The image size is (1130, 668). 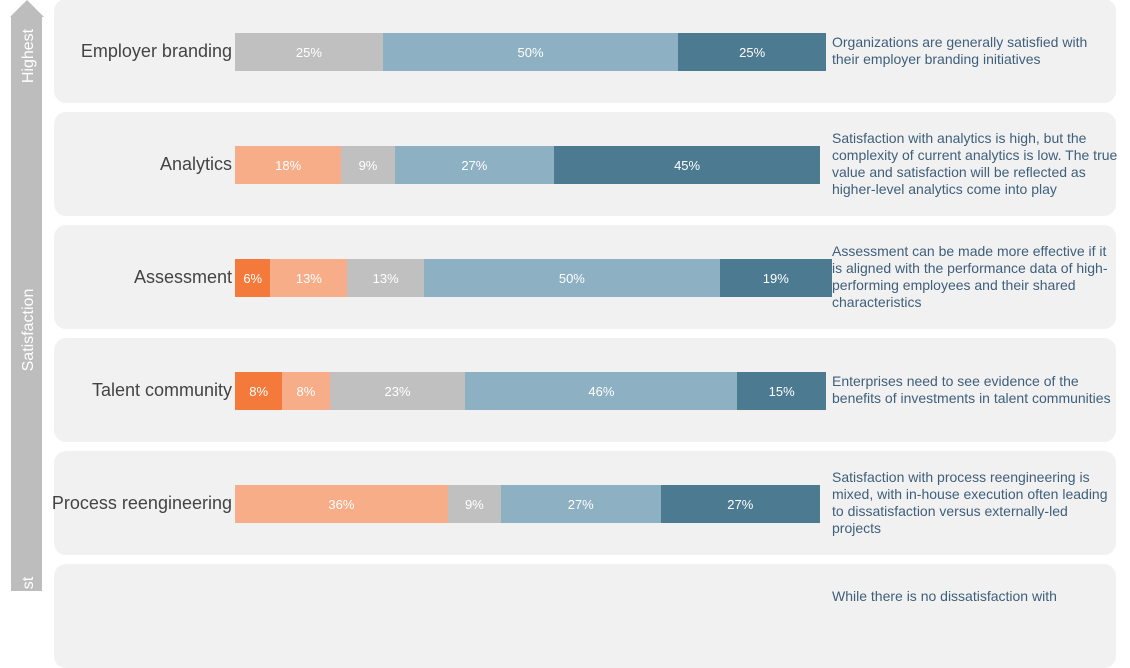 I want to click on axis-arrow-head, so click(x=27, y=8).